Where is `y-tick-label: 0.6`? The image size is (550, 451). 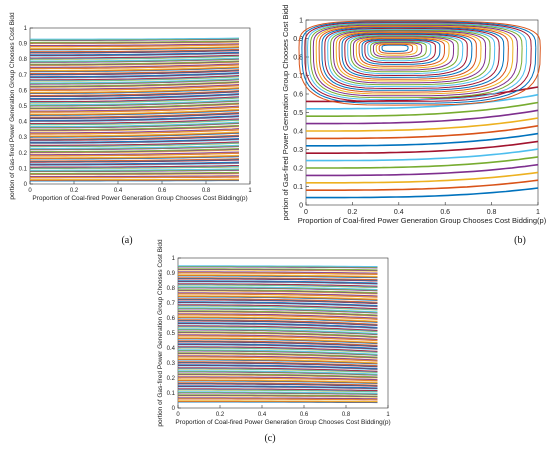
y-tick-label: 0.6 is located at coordinates (23, 91).